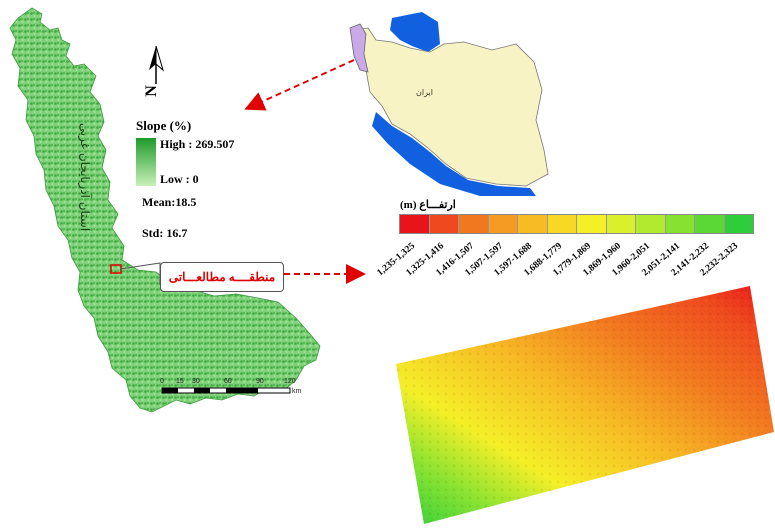  Describe the element at coordinates (297, 391) in the screenshot. I see `scale-unit: km` at that location.